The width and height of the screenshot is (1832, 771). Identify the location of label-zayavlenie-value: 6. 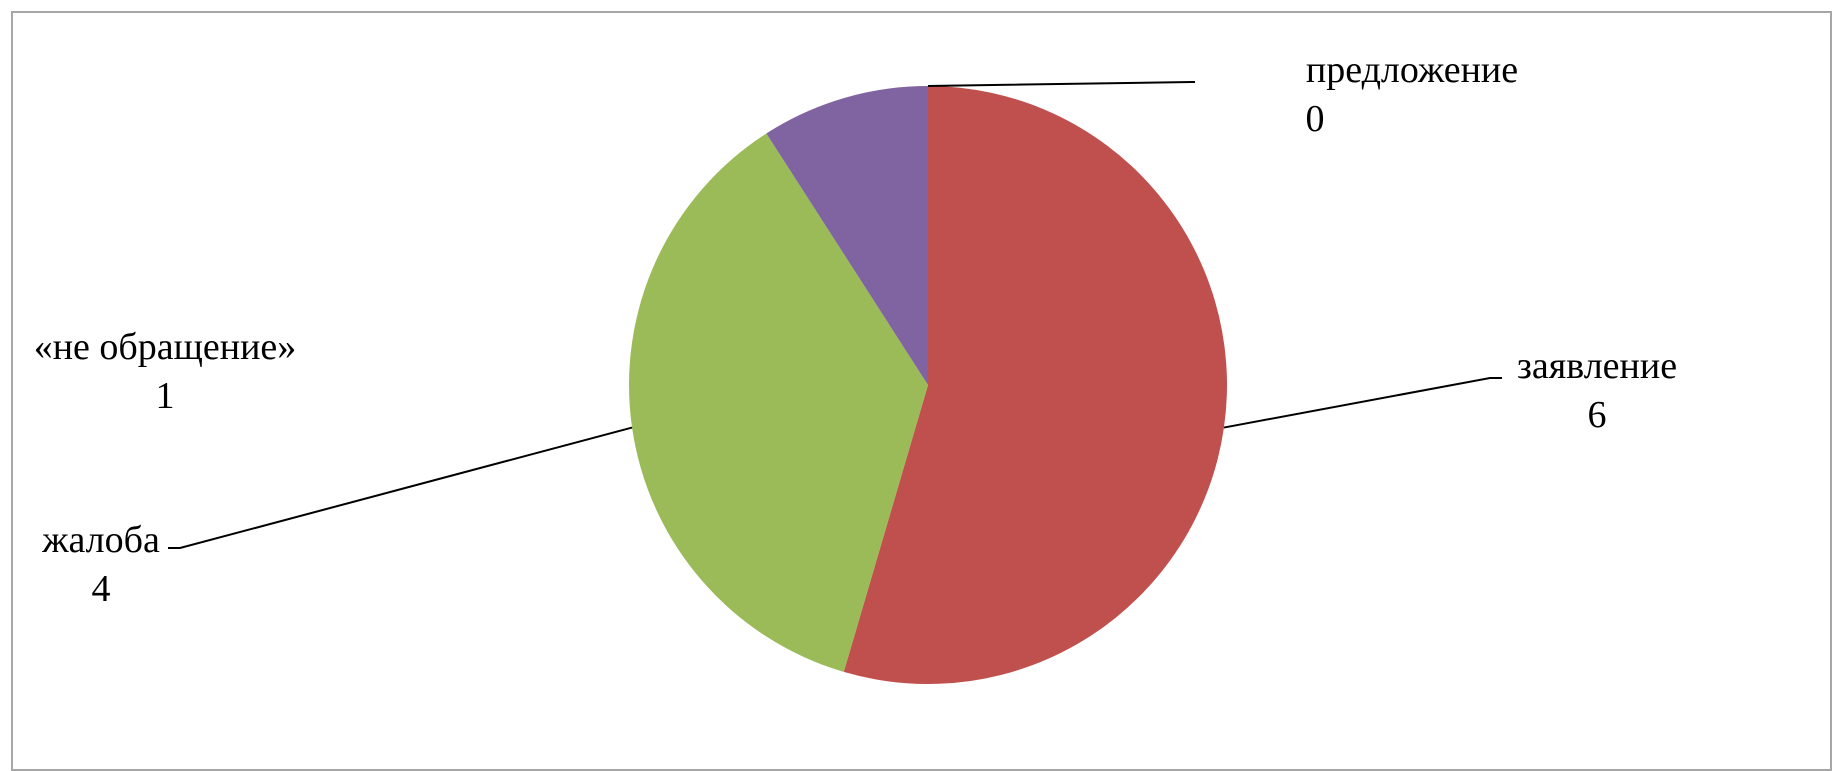
(1597, 415).